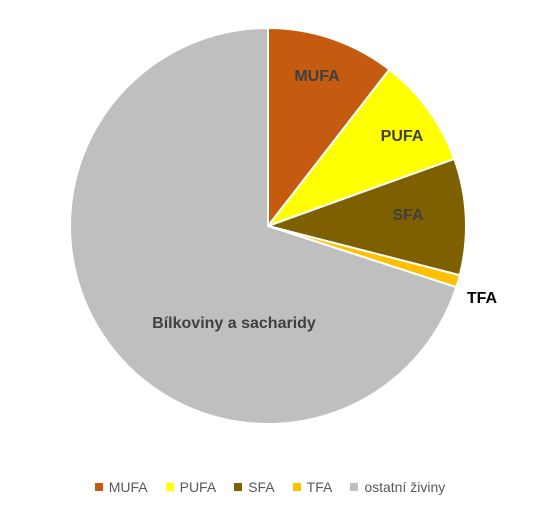 This screenshot has width=540, height=532. Describe the element at coordinates (98, 487) in the screenshot. I see `legend-swatch-mufa` at that location.